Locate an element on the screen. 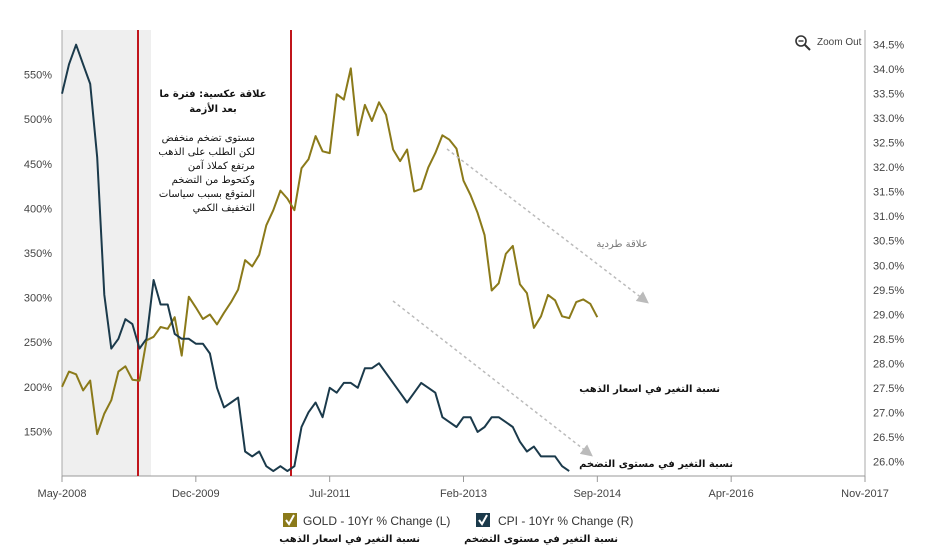 Image resolution: width=930 pixels, height=550 pixels. y-right-tick-label: 29.0% is located at coordinates (888, 315).